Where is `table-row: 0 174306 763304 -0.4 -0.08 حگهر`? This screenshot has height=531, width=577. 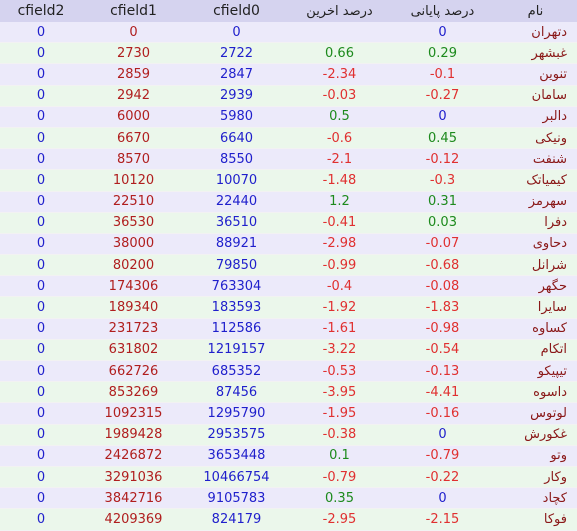
table-row: 0 174306 763304 -0.4 -0.08 حگهر is located at coordinates (288, 286).